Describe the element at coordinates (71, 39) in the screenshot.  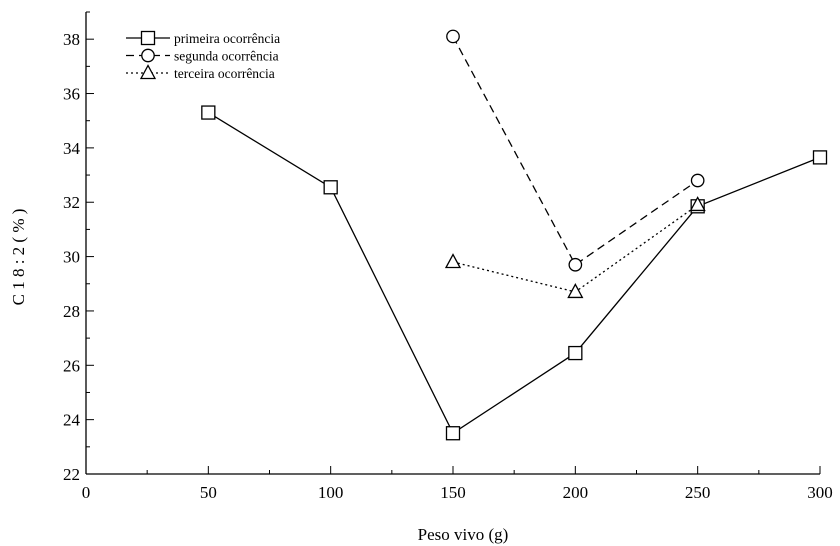
I see `y-tick-label: 38` at that location.